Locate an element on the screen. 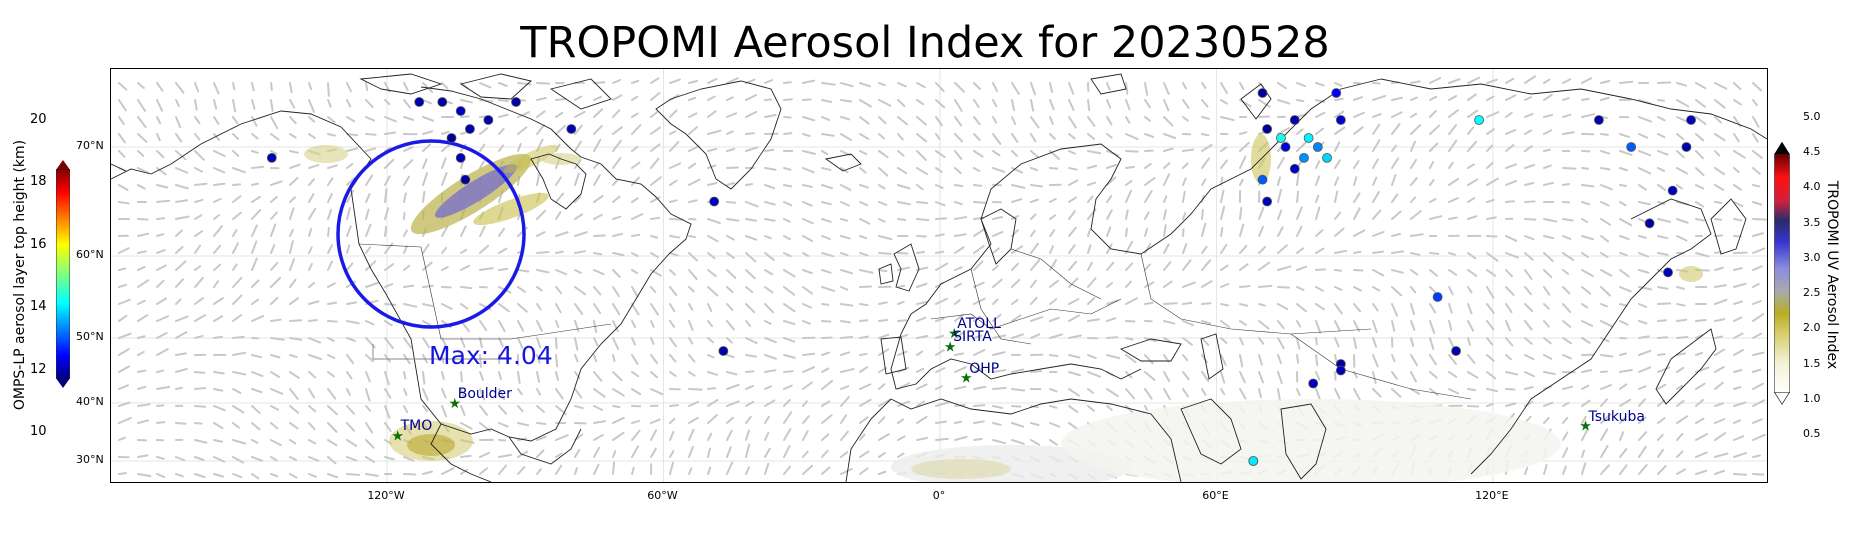  site-label: ATOLL is located at coordinates (979, 324).